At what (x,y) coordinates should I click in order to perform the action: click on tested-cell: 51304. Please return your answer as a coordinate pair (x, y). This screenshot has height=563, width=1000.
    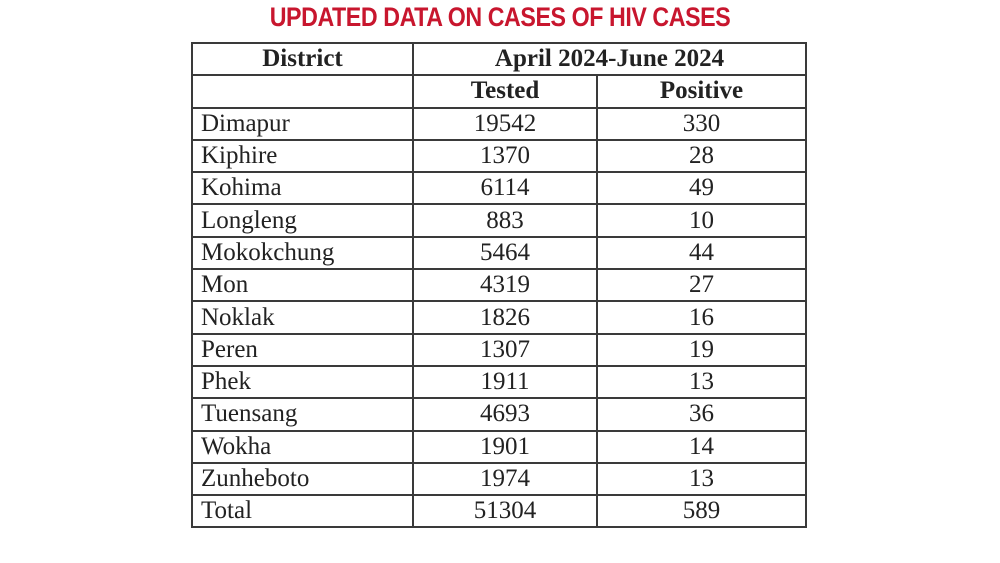
    Looking at the image, I should click on (505, 511).